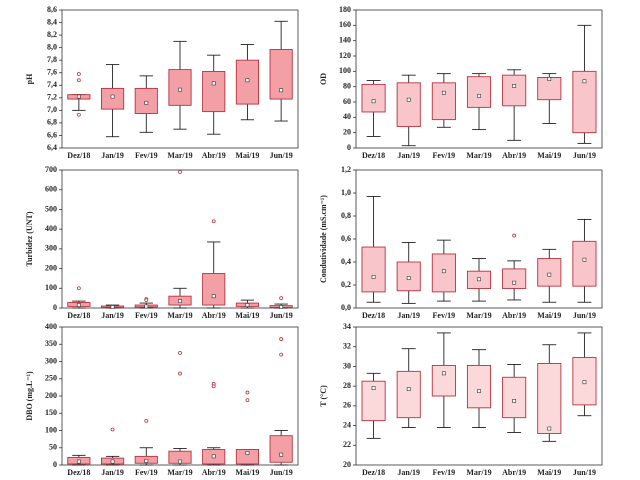 This screenshot has height=480, width=640. Describe the element at coordinates (29, 396) in the screenshot. I see `y-axis-label: DBO (mg.L⁻¹)` at that location.